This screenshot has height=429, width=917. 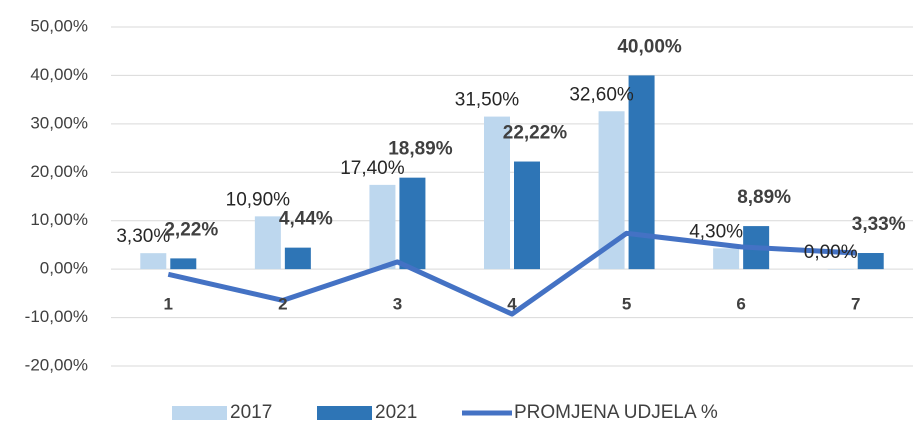 What do you see at coordinates (855, 303) in the screenshot?
I see `x-tick-label: 7` at bounding box center [855, 303].